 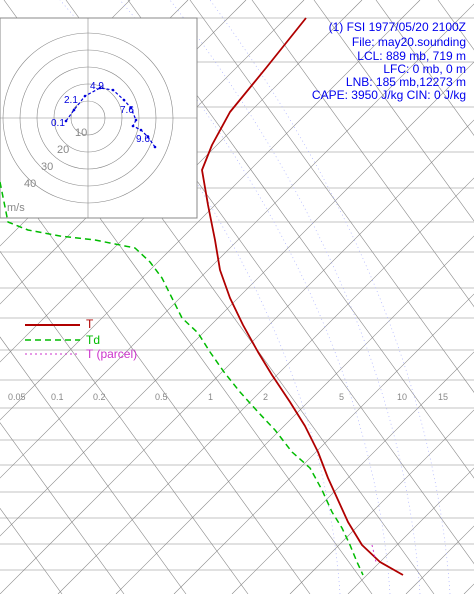 I want to click on mixing-ratio-label: 1, so click(x=210, y=397).